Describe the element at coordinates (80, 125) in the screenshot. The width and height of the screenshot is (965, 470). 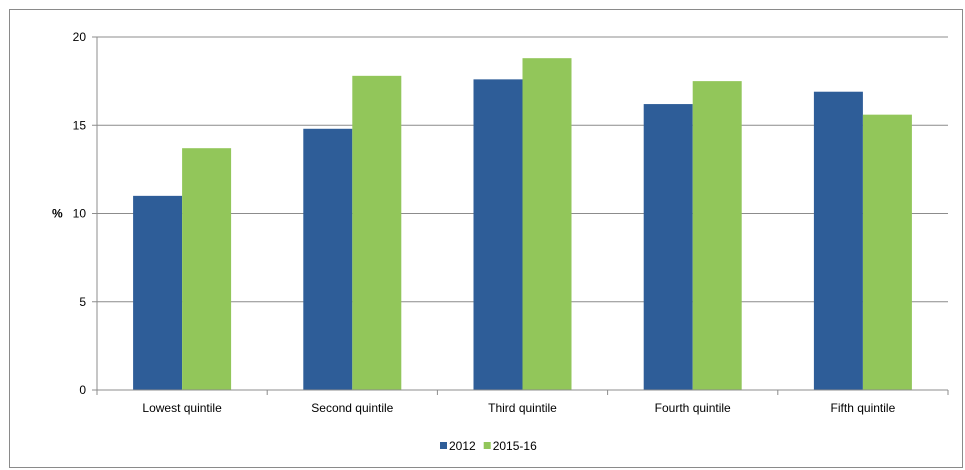
I see `y-tick-label: 15` at that location.